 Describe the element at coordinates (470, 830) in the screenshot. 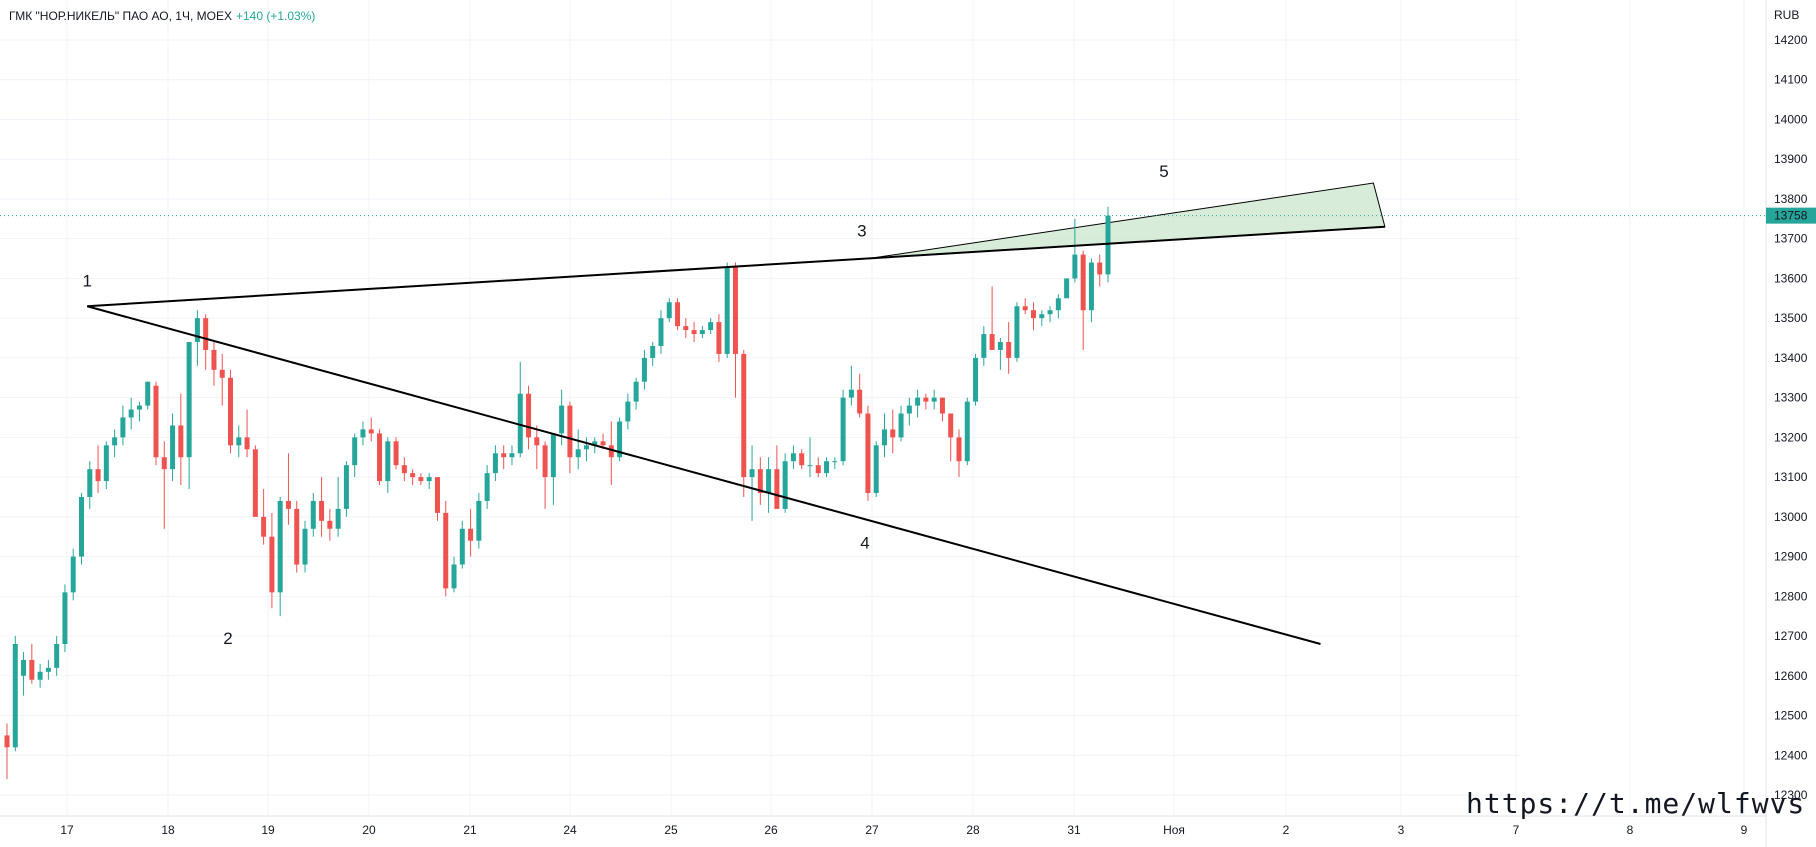

I see `time-tick: 21` at that location.